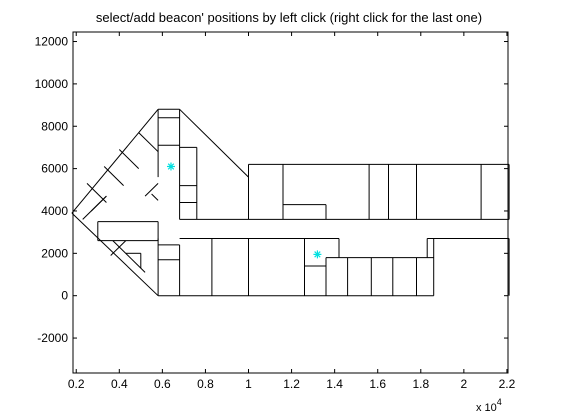 The image size is (561, 420). I want to click on beacon-markers, so click(244, 210).